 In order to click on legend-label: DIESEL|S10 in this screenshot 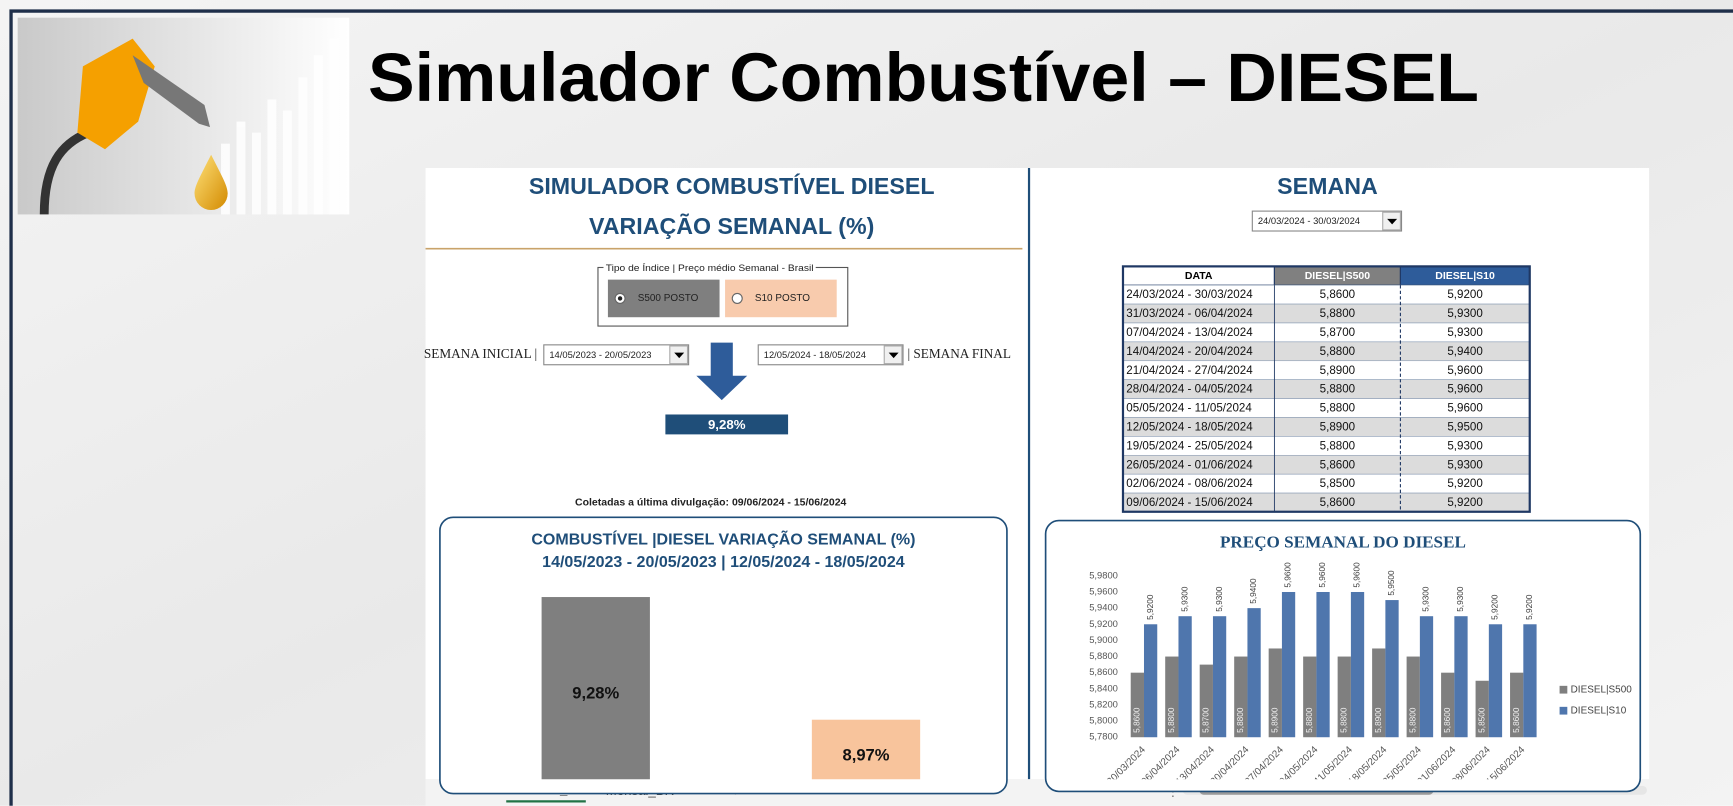, I will do `click(1599, 710)`.